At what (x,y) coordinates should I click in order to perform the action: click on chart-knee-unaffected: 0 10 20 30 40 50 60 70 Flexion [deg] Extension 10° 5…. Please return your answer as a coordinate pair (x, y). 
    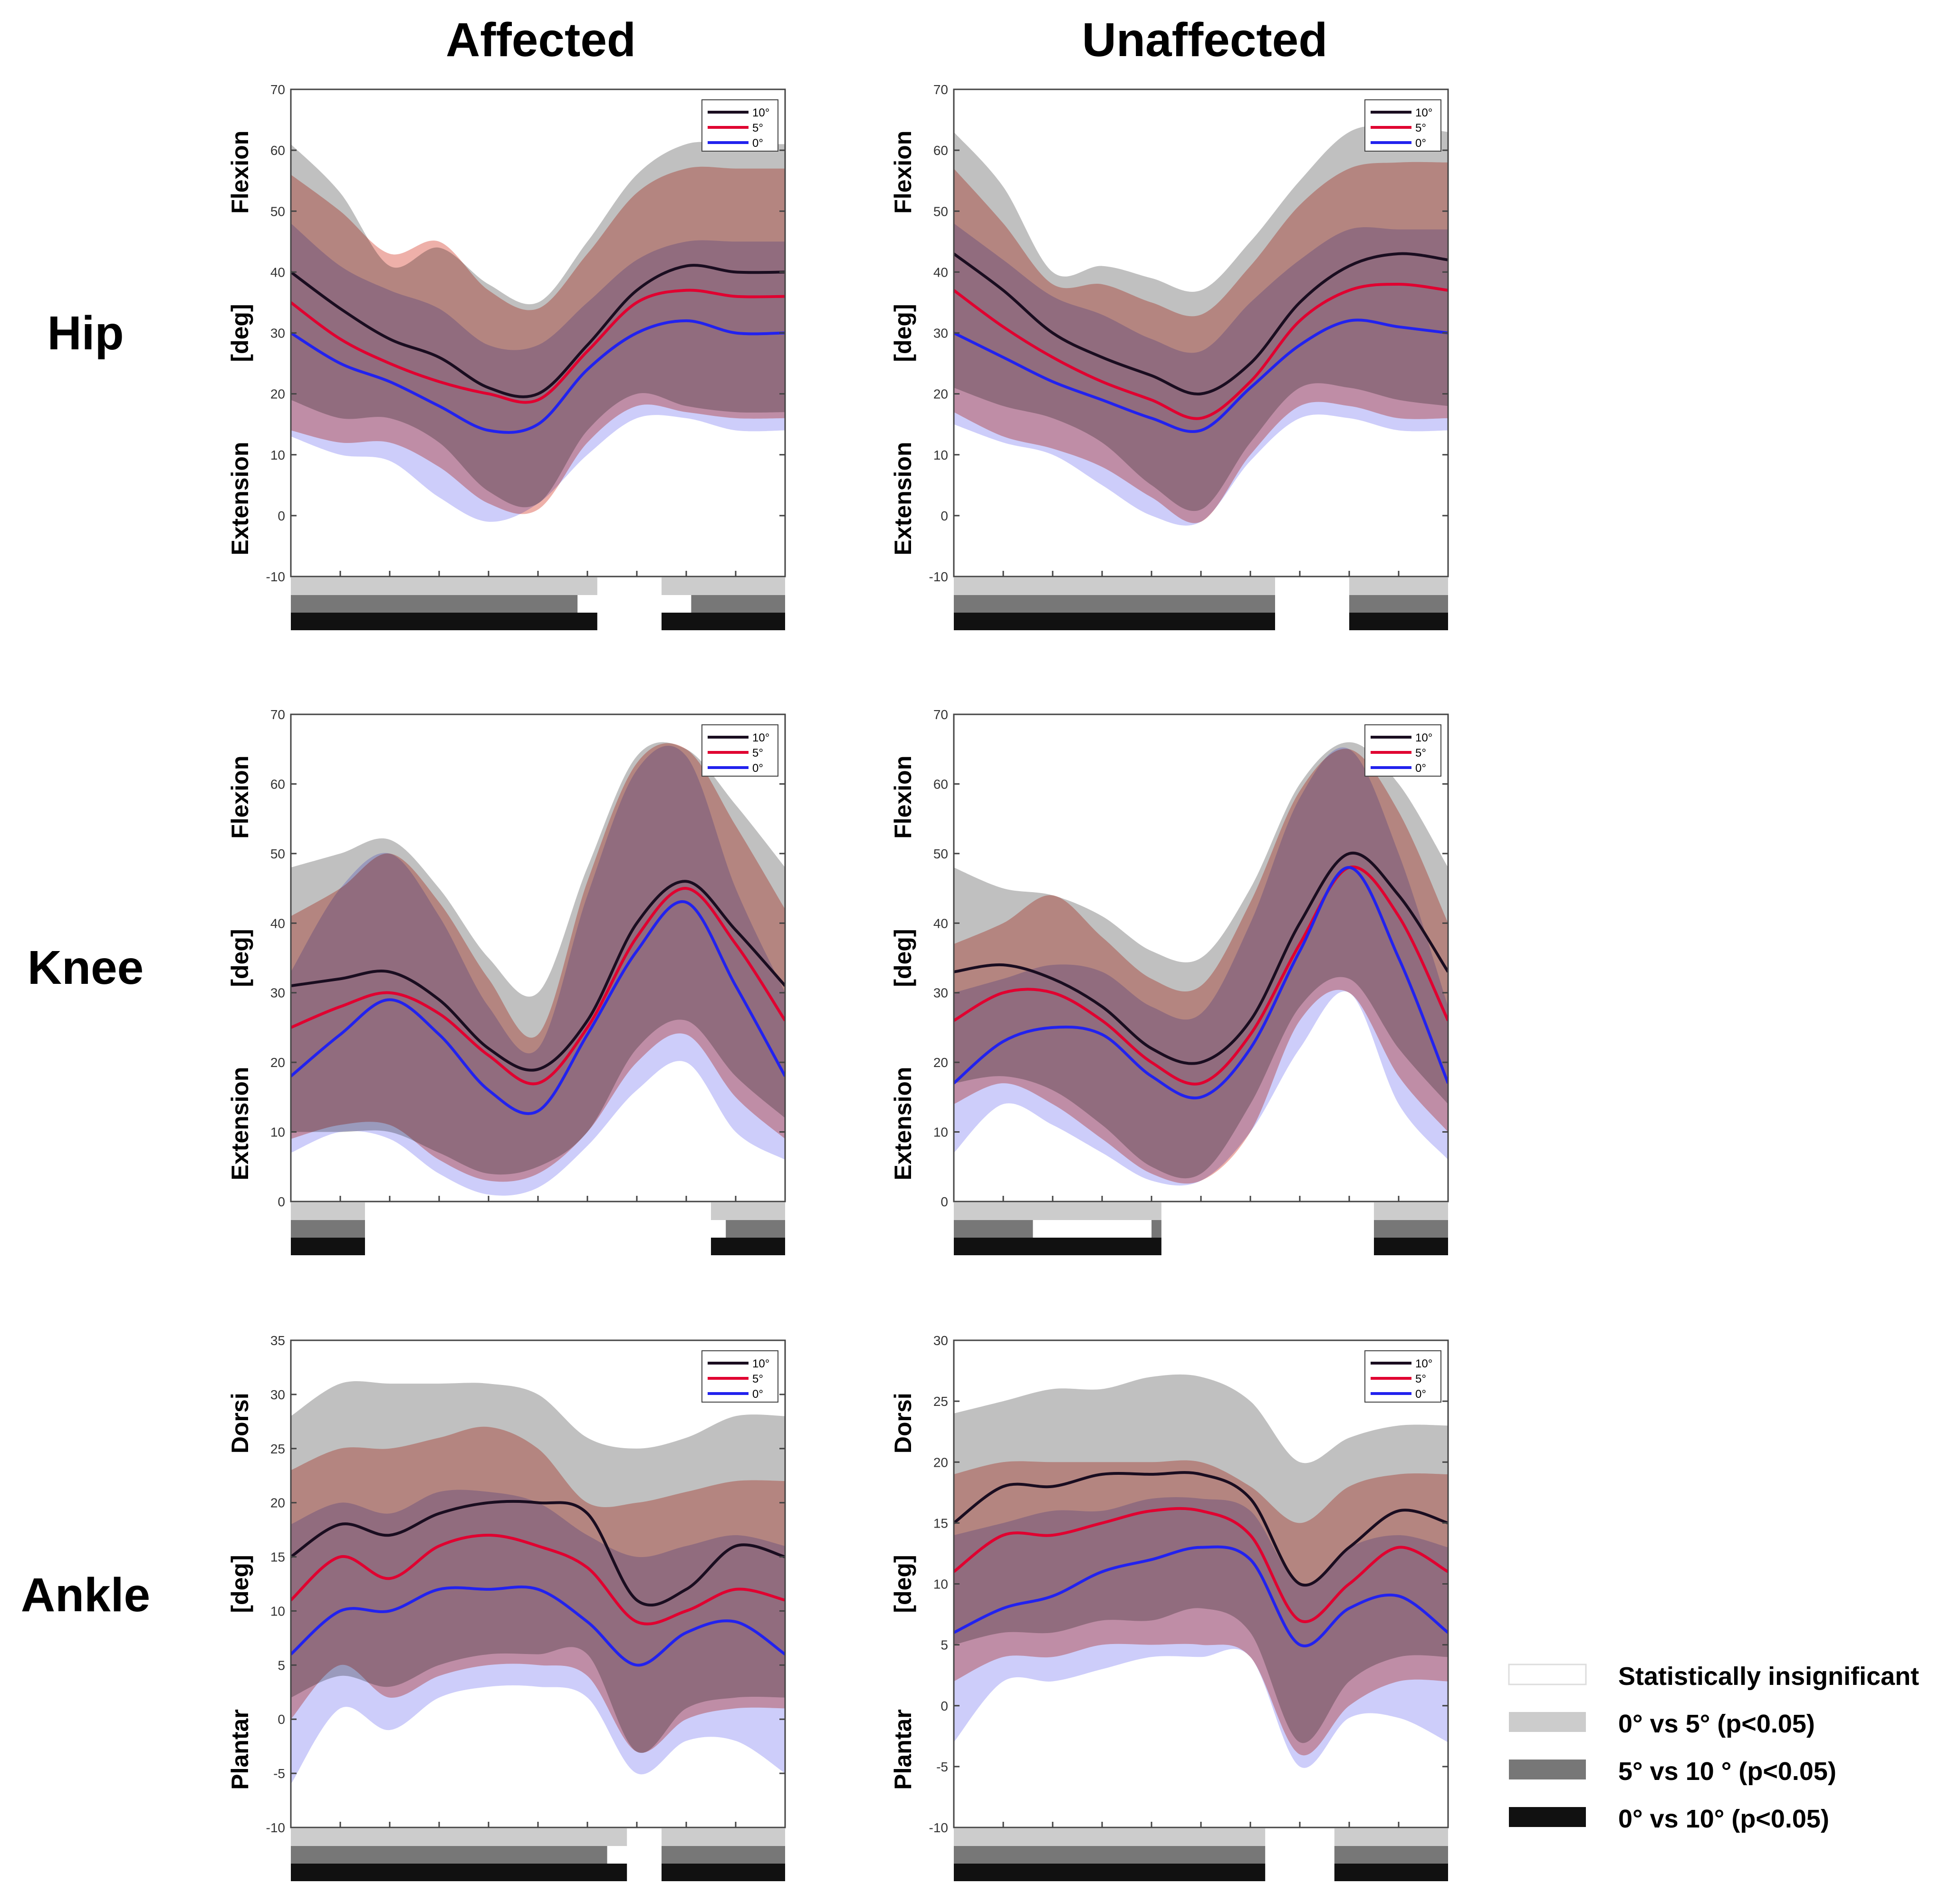
    Looking at the image, I should click on (1169, 981).